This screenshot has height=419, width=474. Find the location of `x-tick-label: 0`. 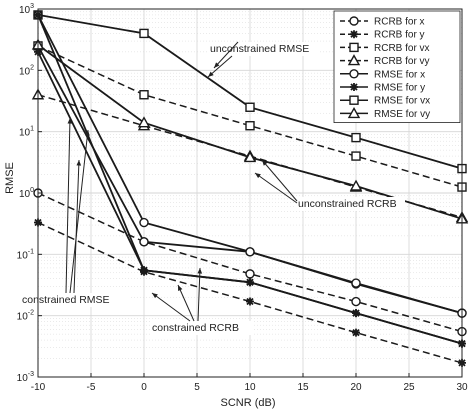

x-tick-label: 0 is located at coordinates (144, 387).